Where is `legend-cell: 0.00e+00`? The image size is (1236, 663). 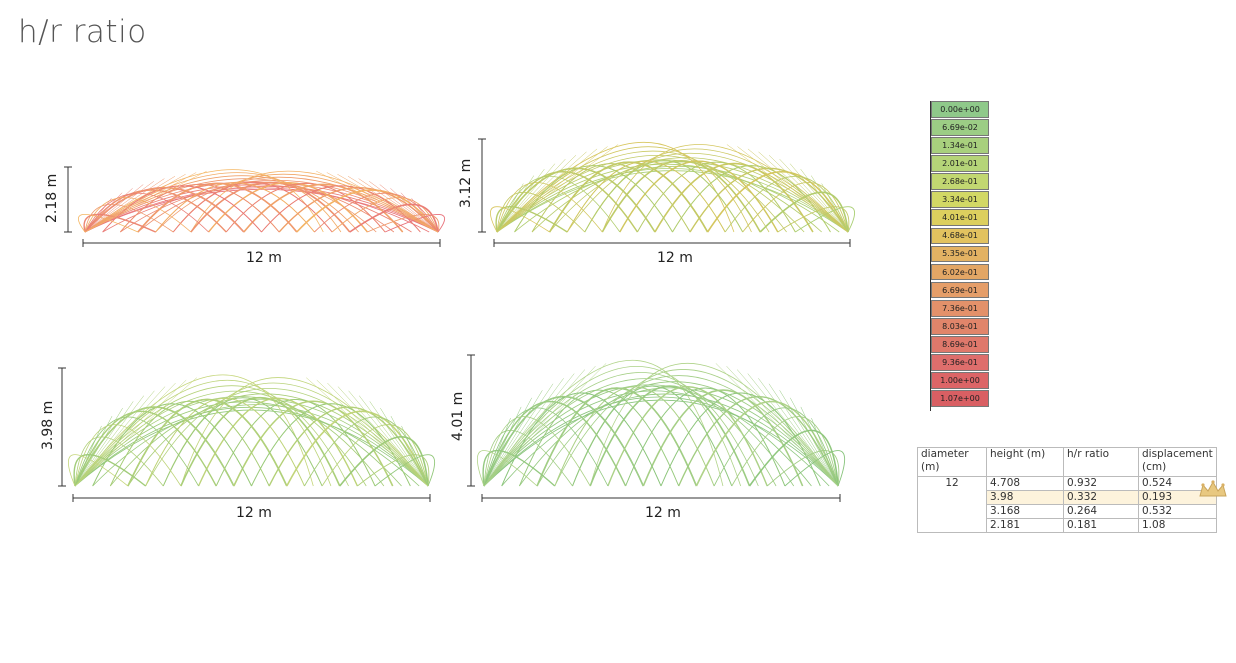
legend-cell: 0.00e+00 is located at coordinates (960, 109).